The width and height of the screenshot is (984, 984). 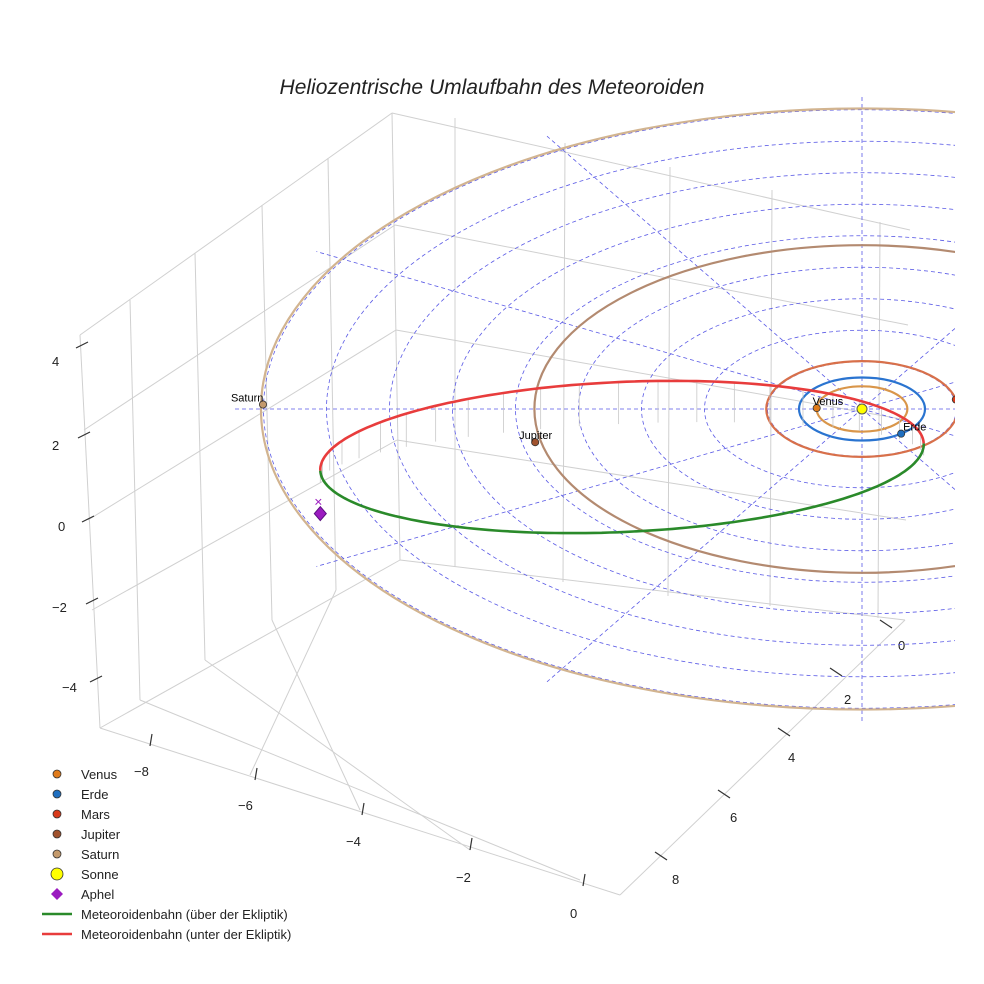 What do you see at coordinates (55, 445) in the screenshot?
I see `z-tick: 2` at bounding box center [55, 445].